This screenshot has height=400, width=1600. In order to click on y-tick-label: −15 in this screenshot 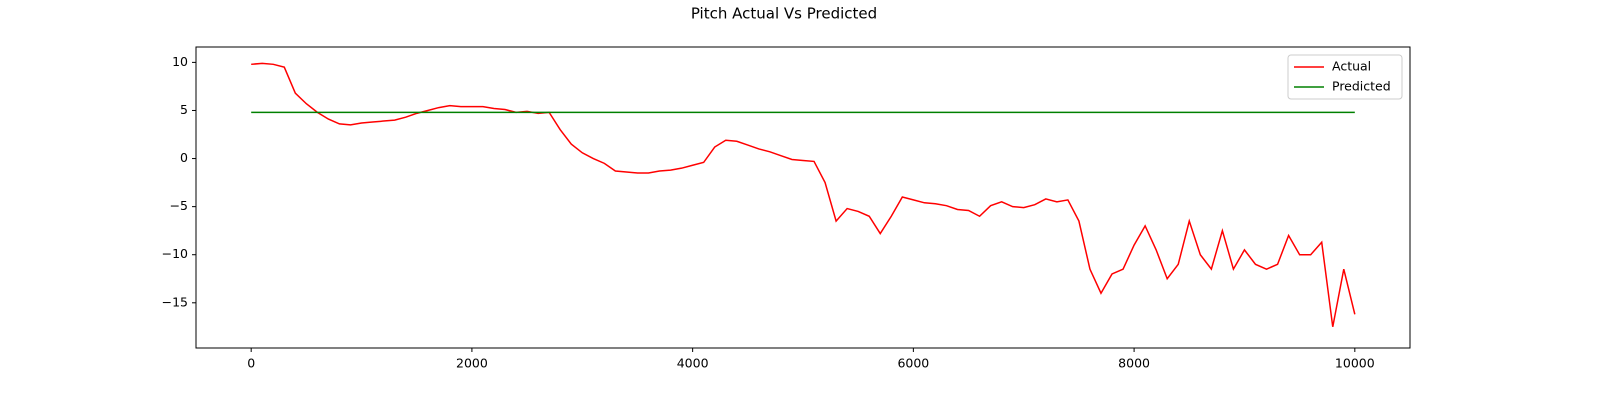, I will do `click(175, 301)`.